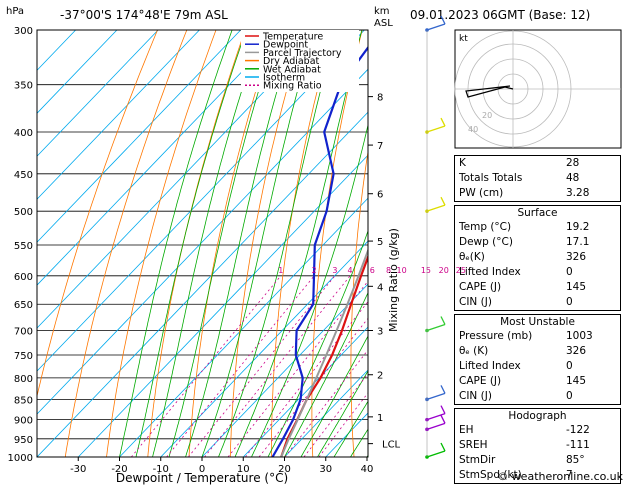 This screenshot has width=629, height=487. I want to click on wind-barbs, so click(435, 237).